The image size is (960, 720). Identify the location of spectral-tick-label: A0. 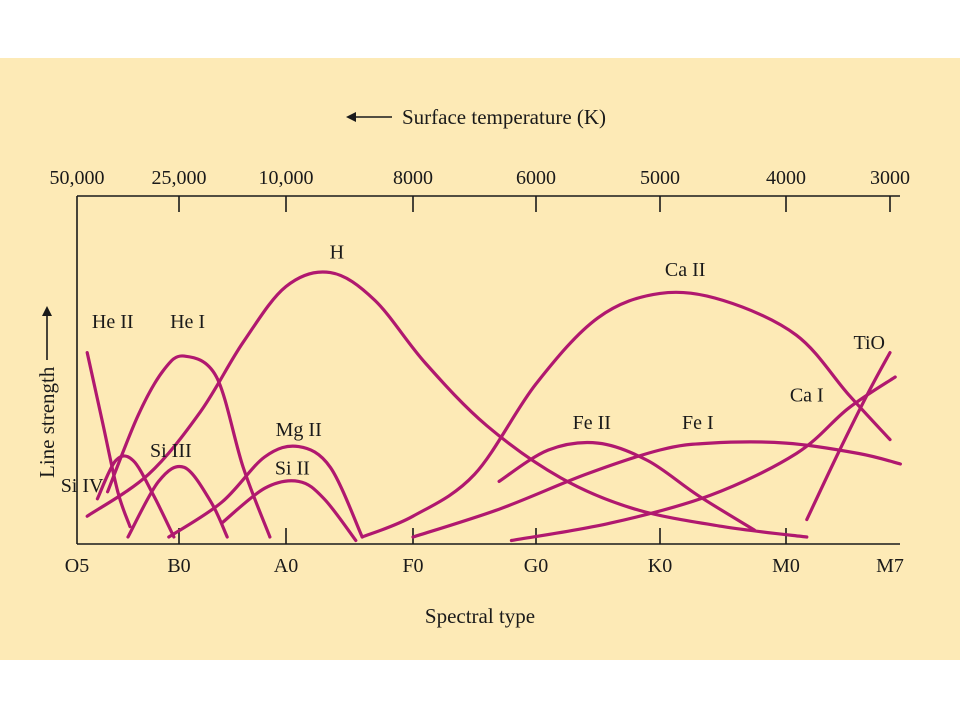
(286, 566).